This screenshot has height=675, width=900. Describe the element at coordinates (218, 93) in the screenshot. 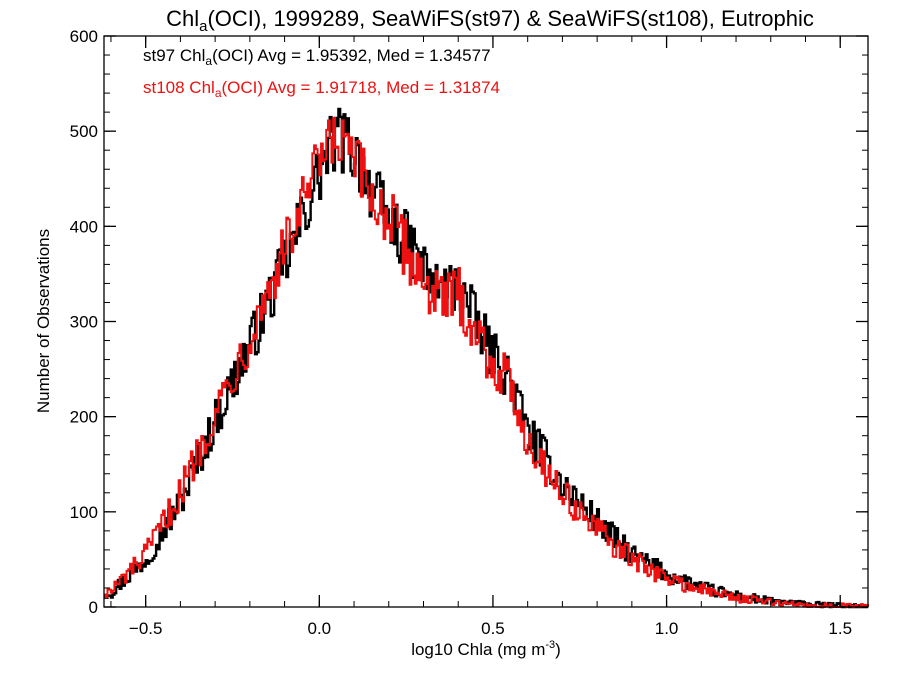

I see `legend-st108-subscript: a` at that location.